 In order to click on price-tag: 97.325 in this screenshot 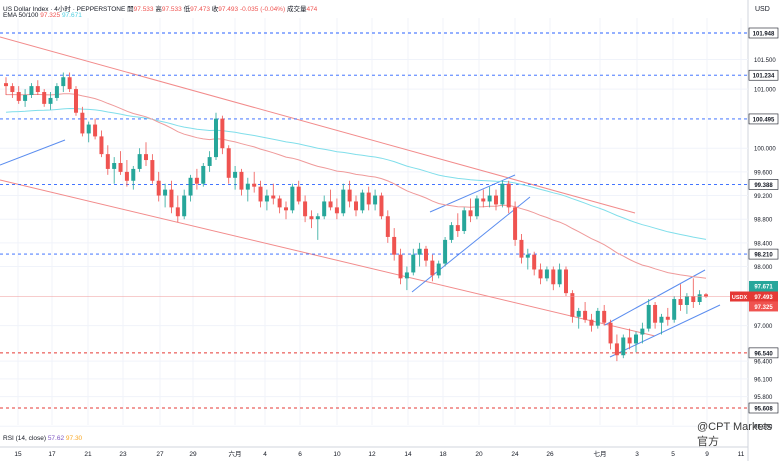, I will do `click(763, 308)`.